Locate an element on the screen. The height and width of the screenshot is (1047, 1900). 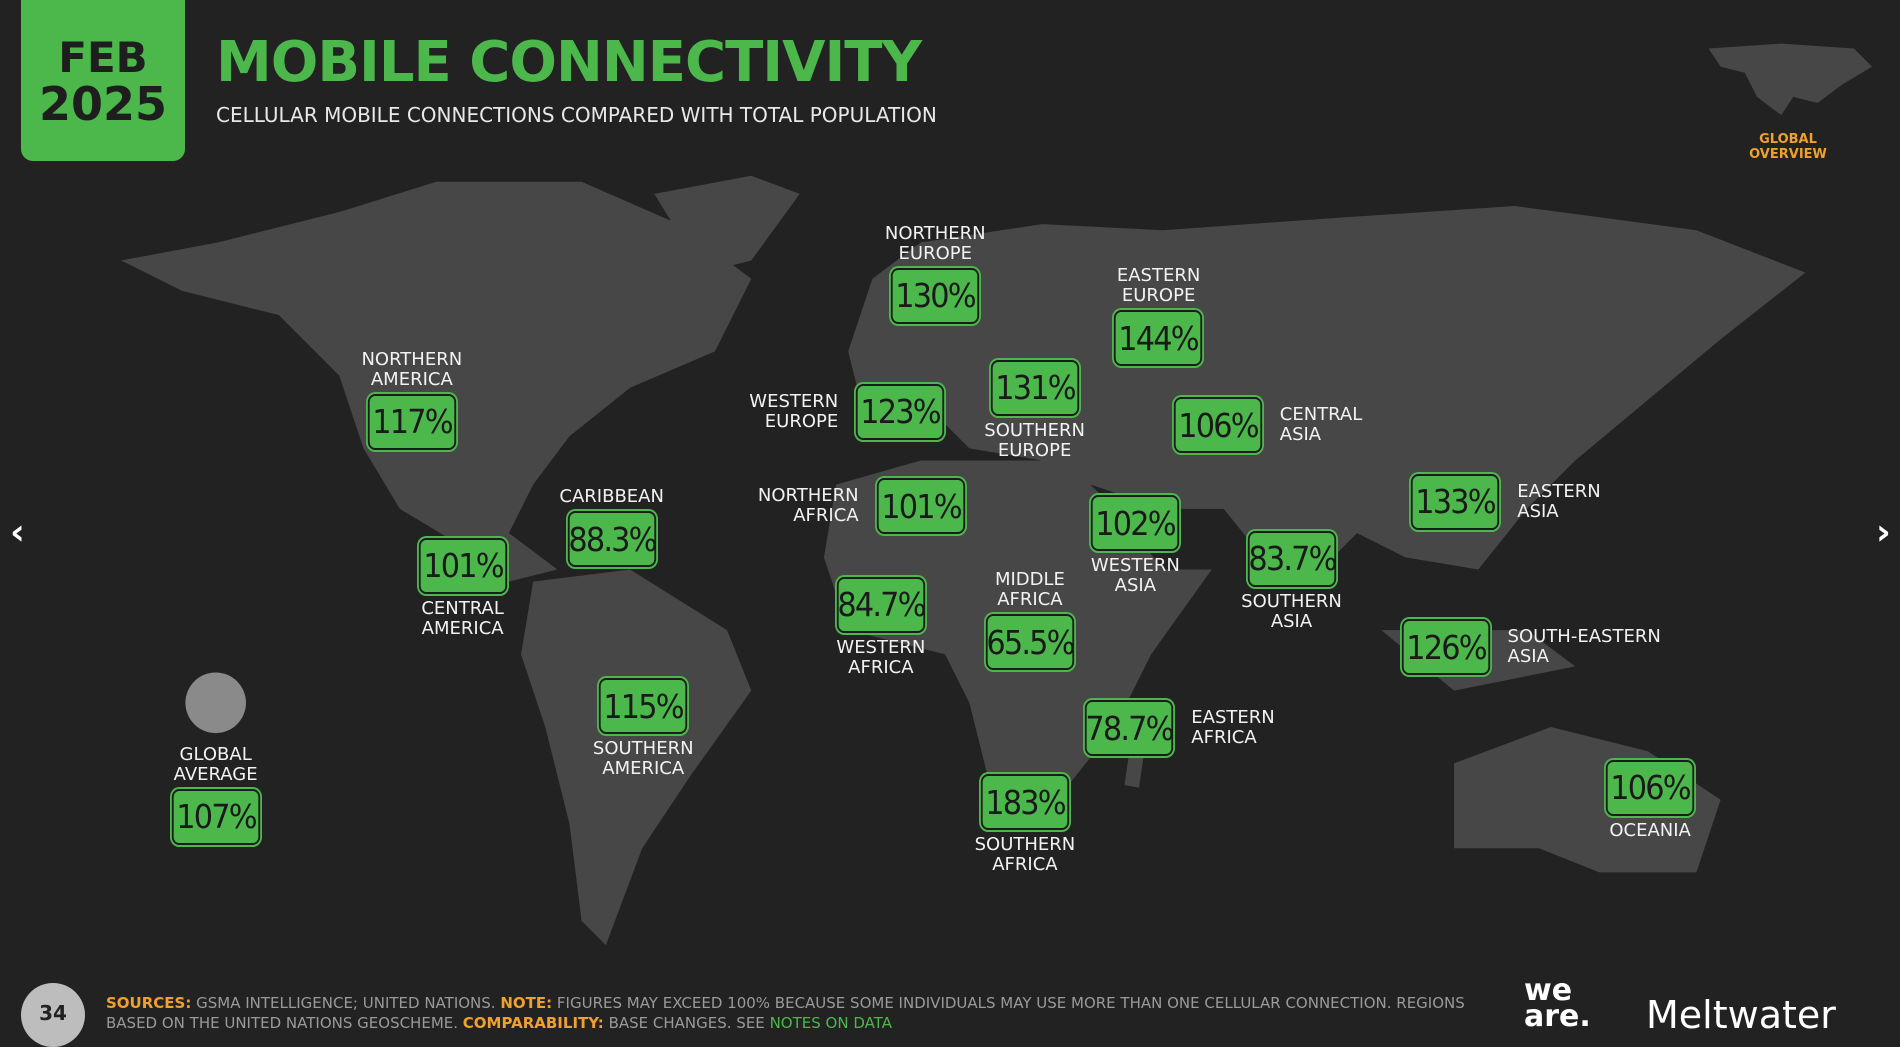
sources-label: SOURCES: is located at coordinates (149, 1003).